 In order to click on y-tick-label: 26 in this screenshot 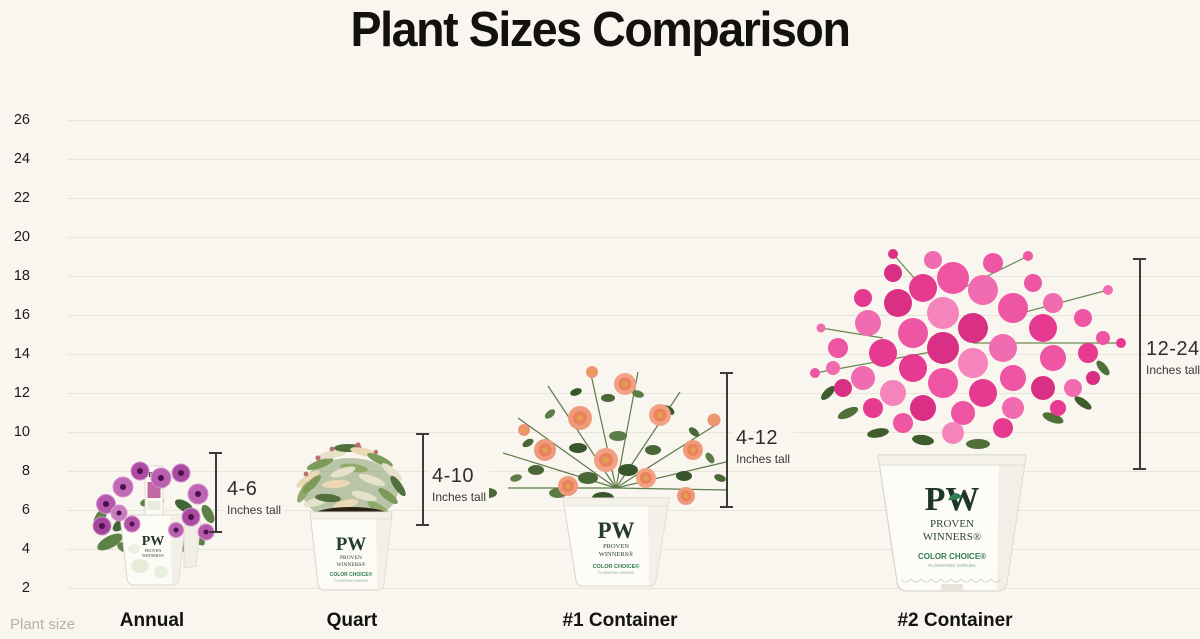, I will do `click(21, 120)`.